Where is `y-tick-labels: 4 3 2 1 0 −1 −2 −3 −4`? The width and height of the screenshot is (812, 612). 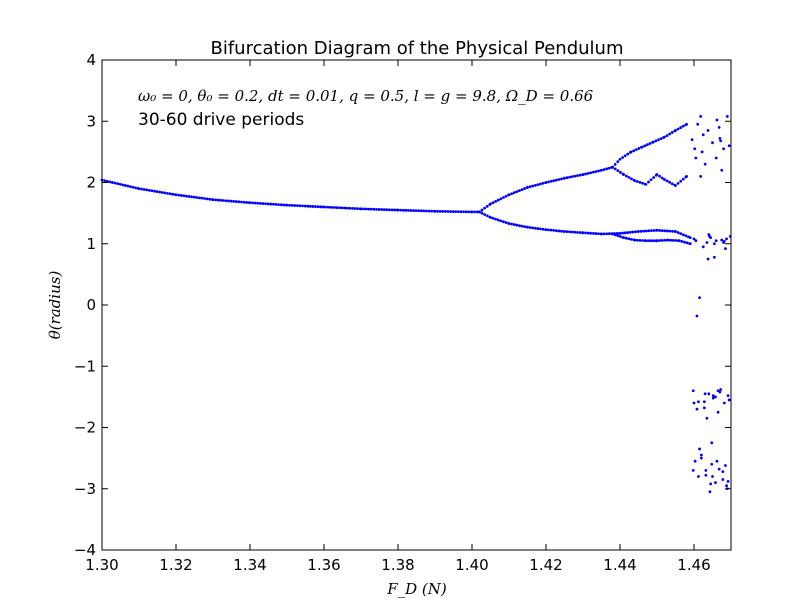 y-tick-labels: 4 3 2 1 0 −1 −2 −3 −4 is located at coordinates (85, 305).